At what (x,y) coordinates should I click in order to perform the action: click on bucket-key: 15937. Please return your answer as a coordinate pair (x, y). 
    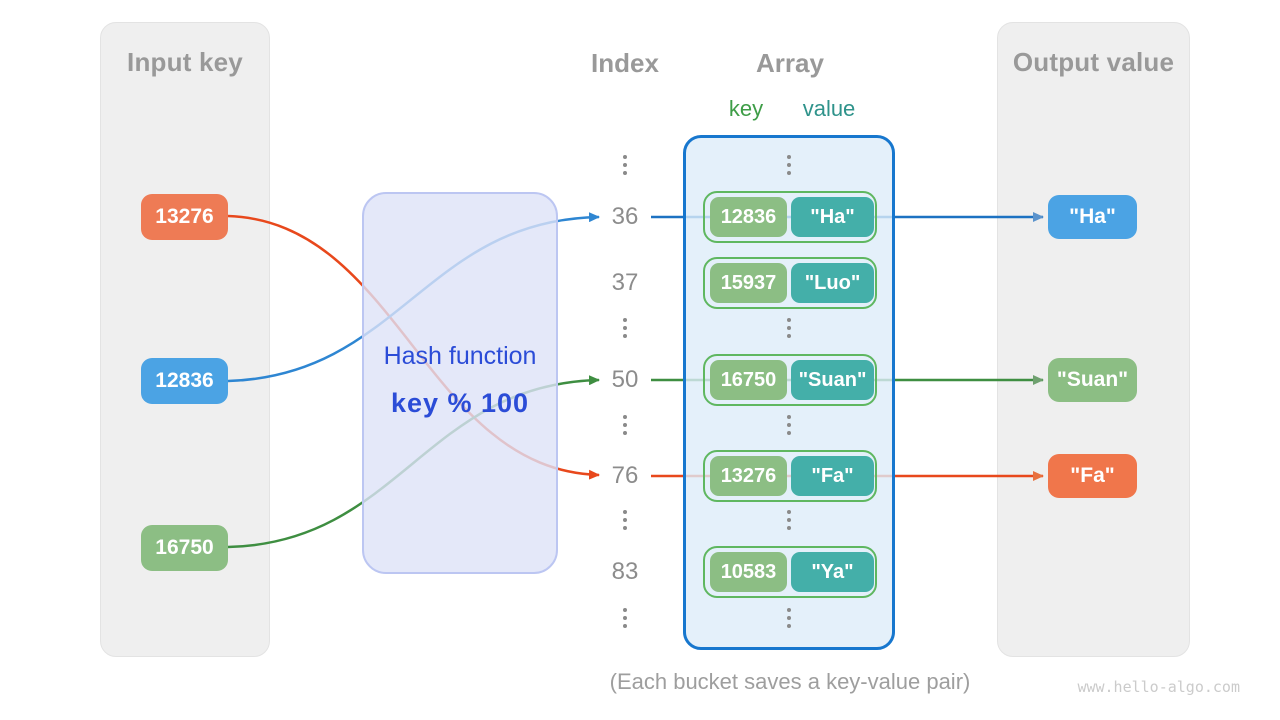
    Looking at the image, I should click on (748, 283).